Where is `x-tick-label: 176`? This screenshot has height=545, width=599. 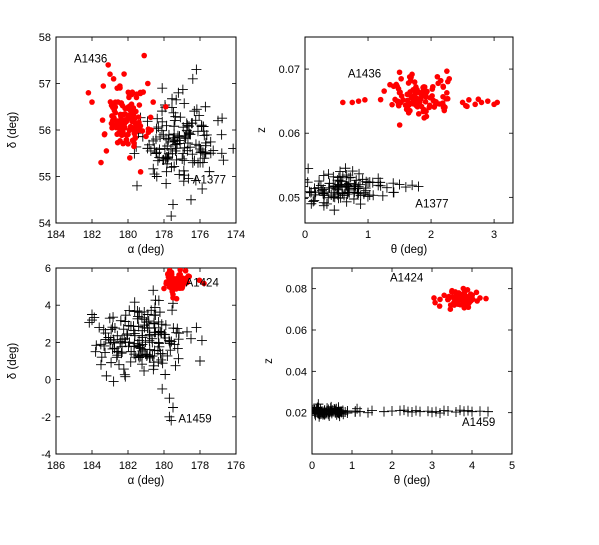 x-tick-label: 176 is located at coordinates (200, 235).